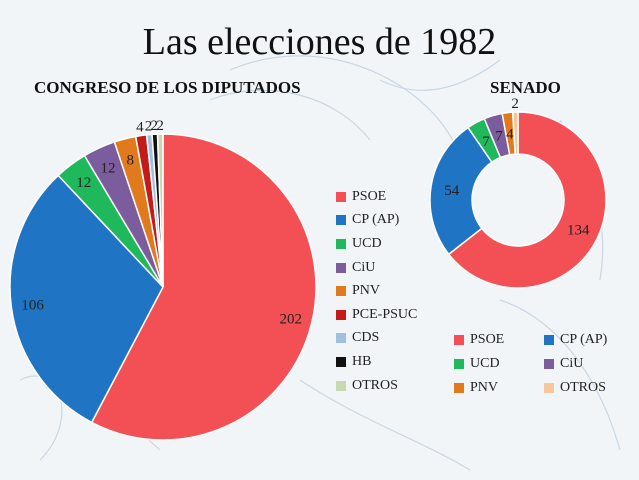  I want to click on data-label-ciu: 7, so click(499, 137).